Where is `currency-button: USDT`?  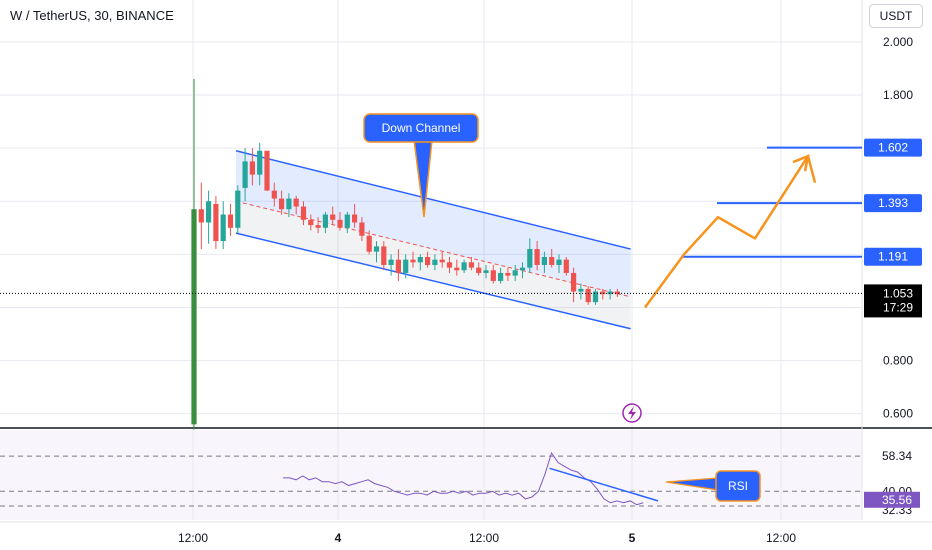
currency-button: USDT is located at coordinates (896, 16).